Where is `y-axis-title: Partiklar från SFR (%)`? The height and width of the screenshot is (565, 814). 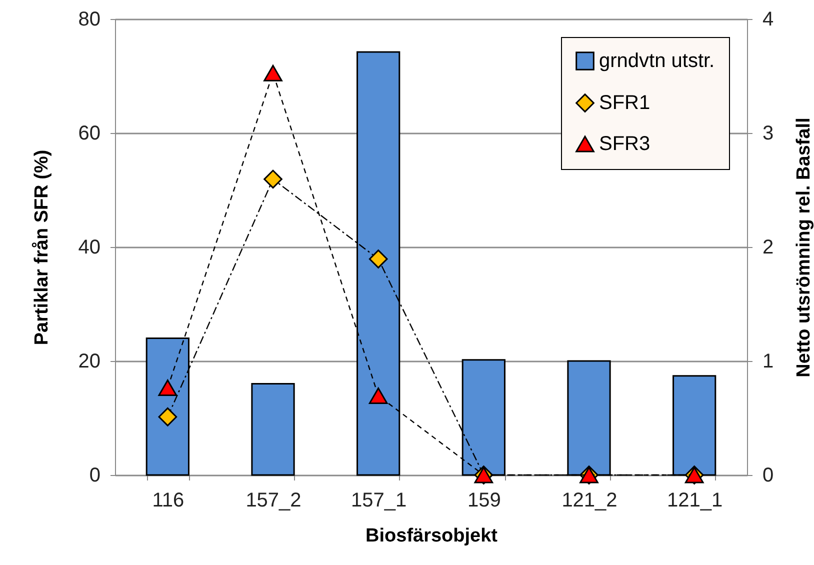 y-axis-title: Partiklar från SFR (%) is located at coordinates (42, 248).